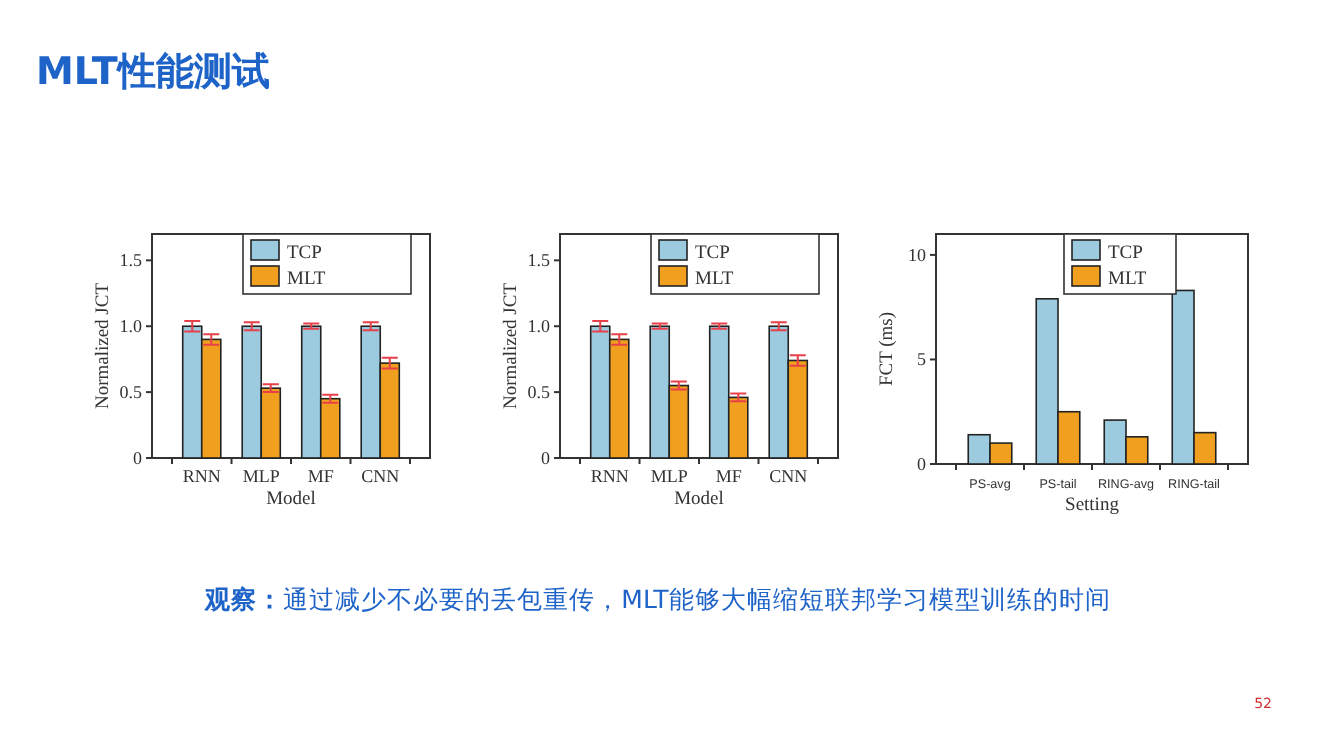  What do you see at coordinates (1092, 506) in the screenshot?
I see `x-axis-title: Setting` at bounding box center [1092, 506].